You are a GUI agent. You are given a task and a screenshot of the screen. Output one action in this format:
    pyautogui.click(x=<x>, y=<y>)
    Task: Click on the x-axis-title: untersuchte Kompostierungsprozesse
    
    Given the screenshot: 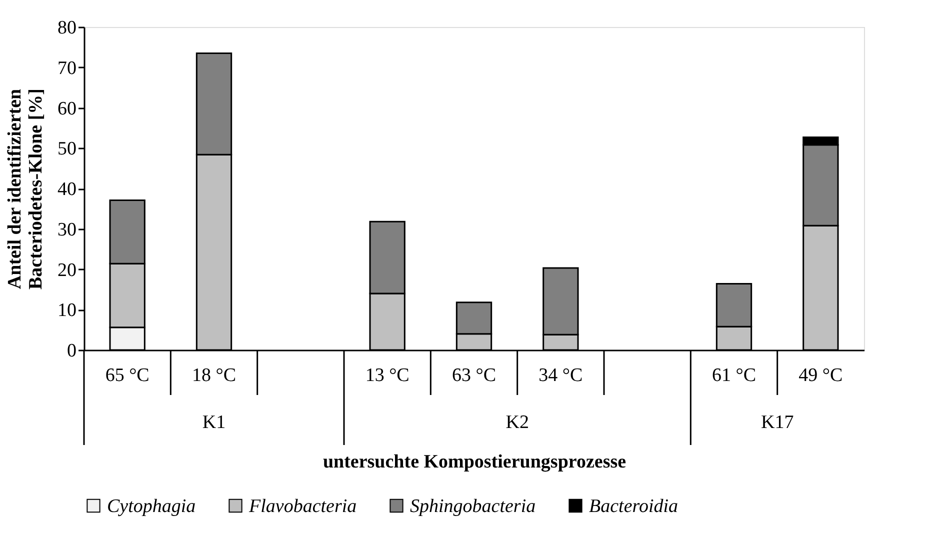 What is the action you would take?
    pyautogui.click(x=474, y=462)
    